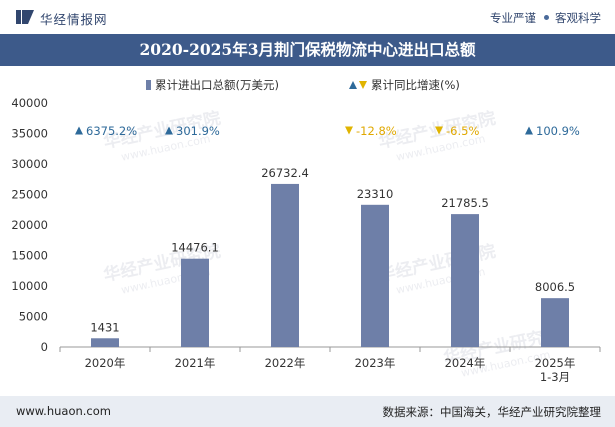  I want to click on separator-dot-icon, so click(546, 17).